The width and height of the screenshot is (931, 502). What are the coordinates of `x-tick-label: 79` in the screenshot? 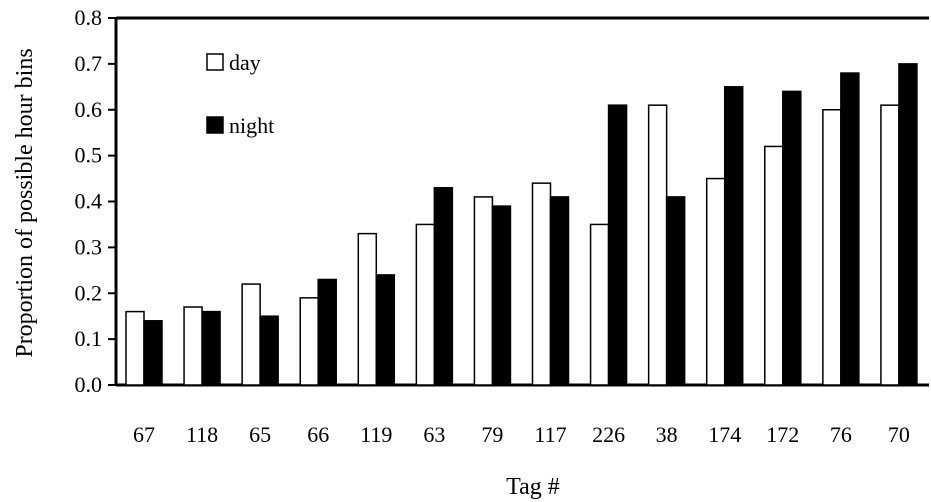 It's located at (492, 434).